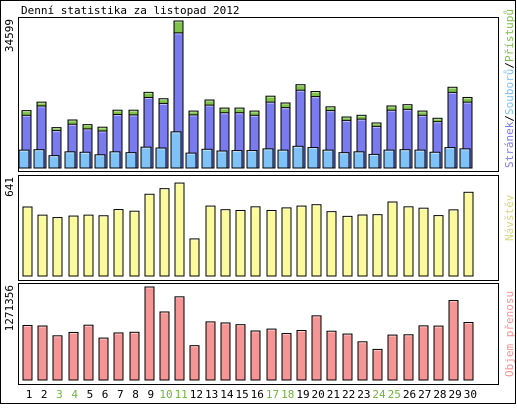  What do you see at coordinates (211, 394) in the screenshot?
I see `day-label: 13` at bounding box center [211, 394].